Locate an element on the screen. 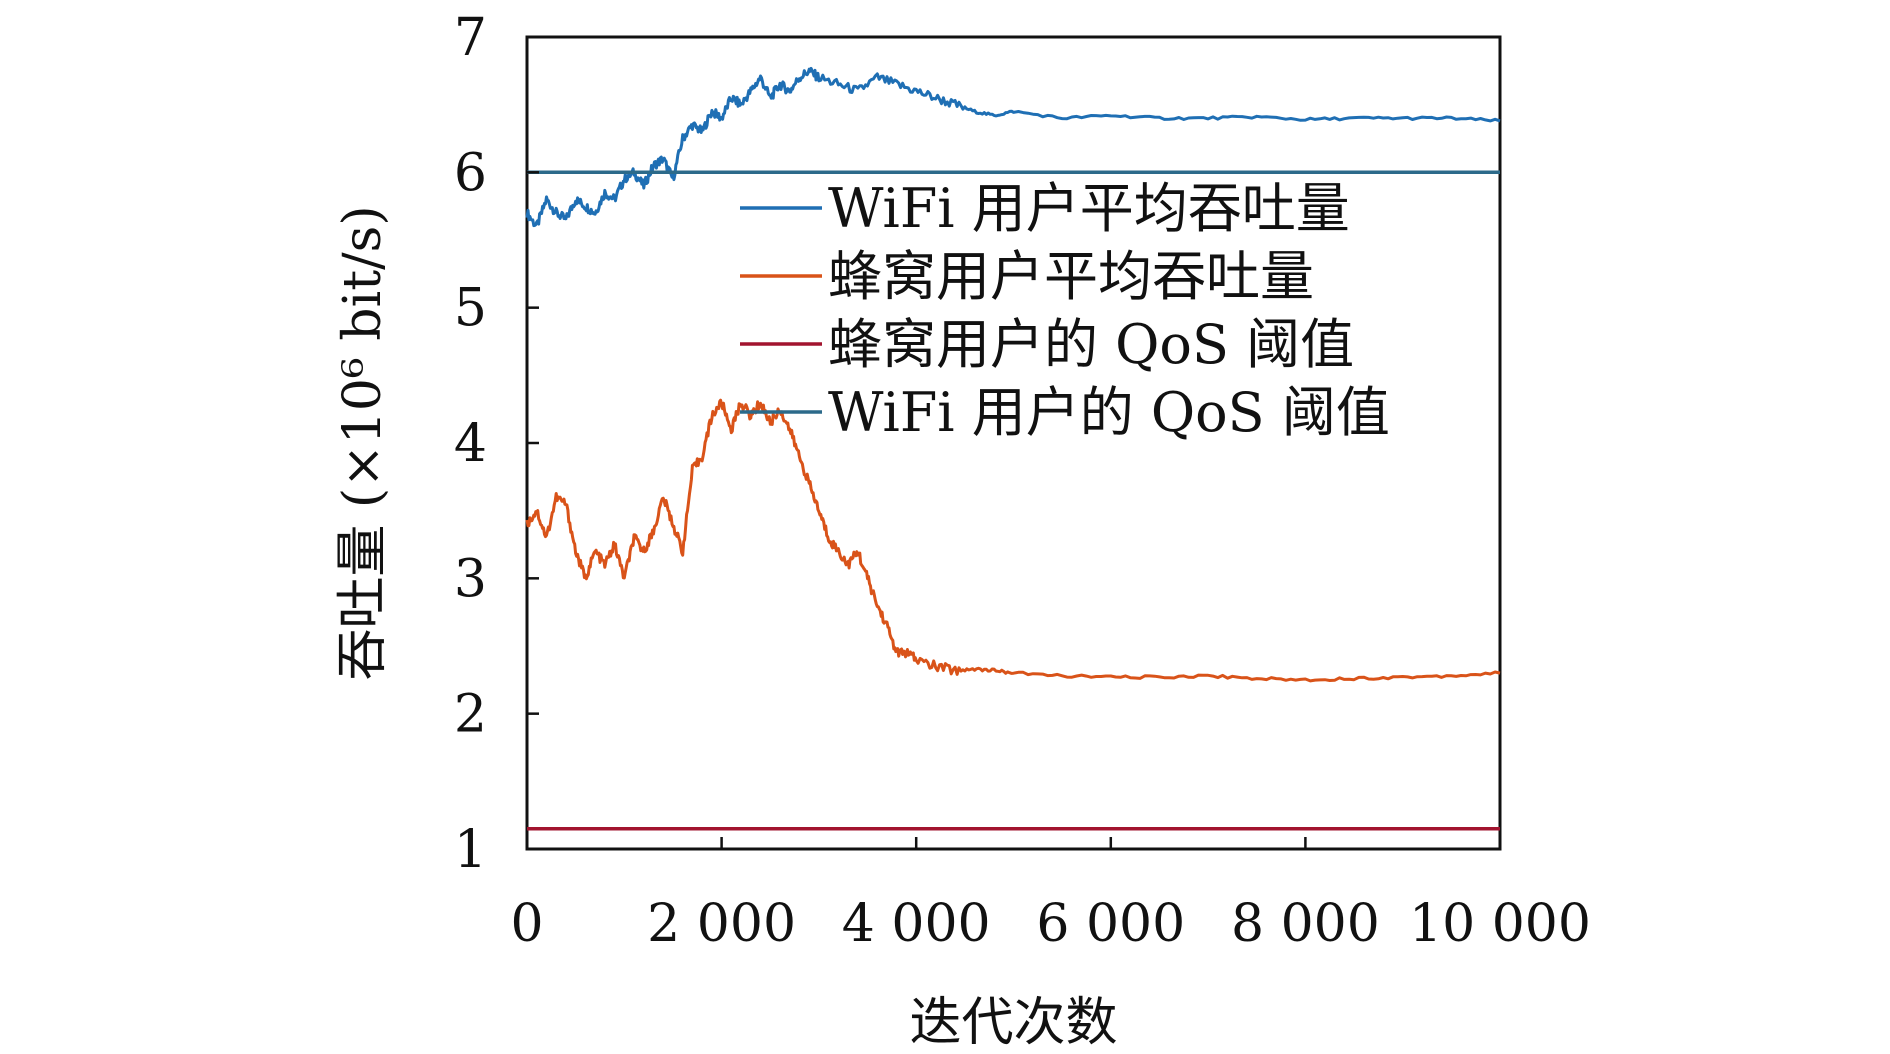  y-tick-label: 6 is located at coordinates (470, 173).